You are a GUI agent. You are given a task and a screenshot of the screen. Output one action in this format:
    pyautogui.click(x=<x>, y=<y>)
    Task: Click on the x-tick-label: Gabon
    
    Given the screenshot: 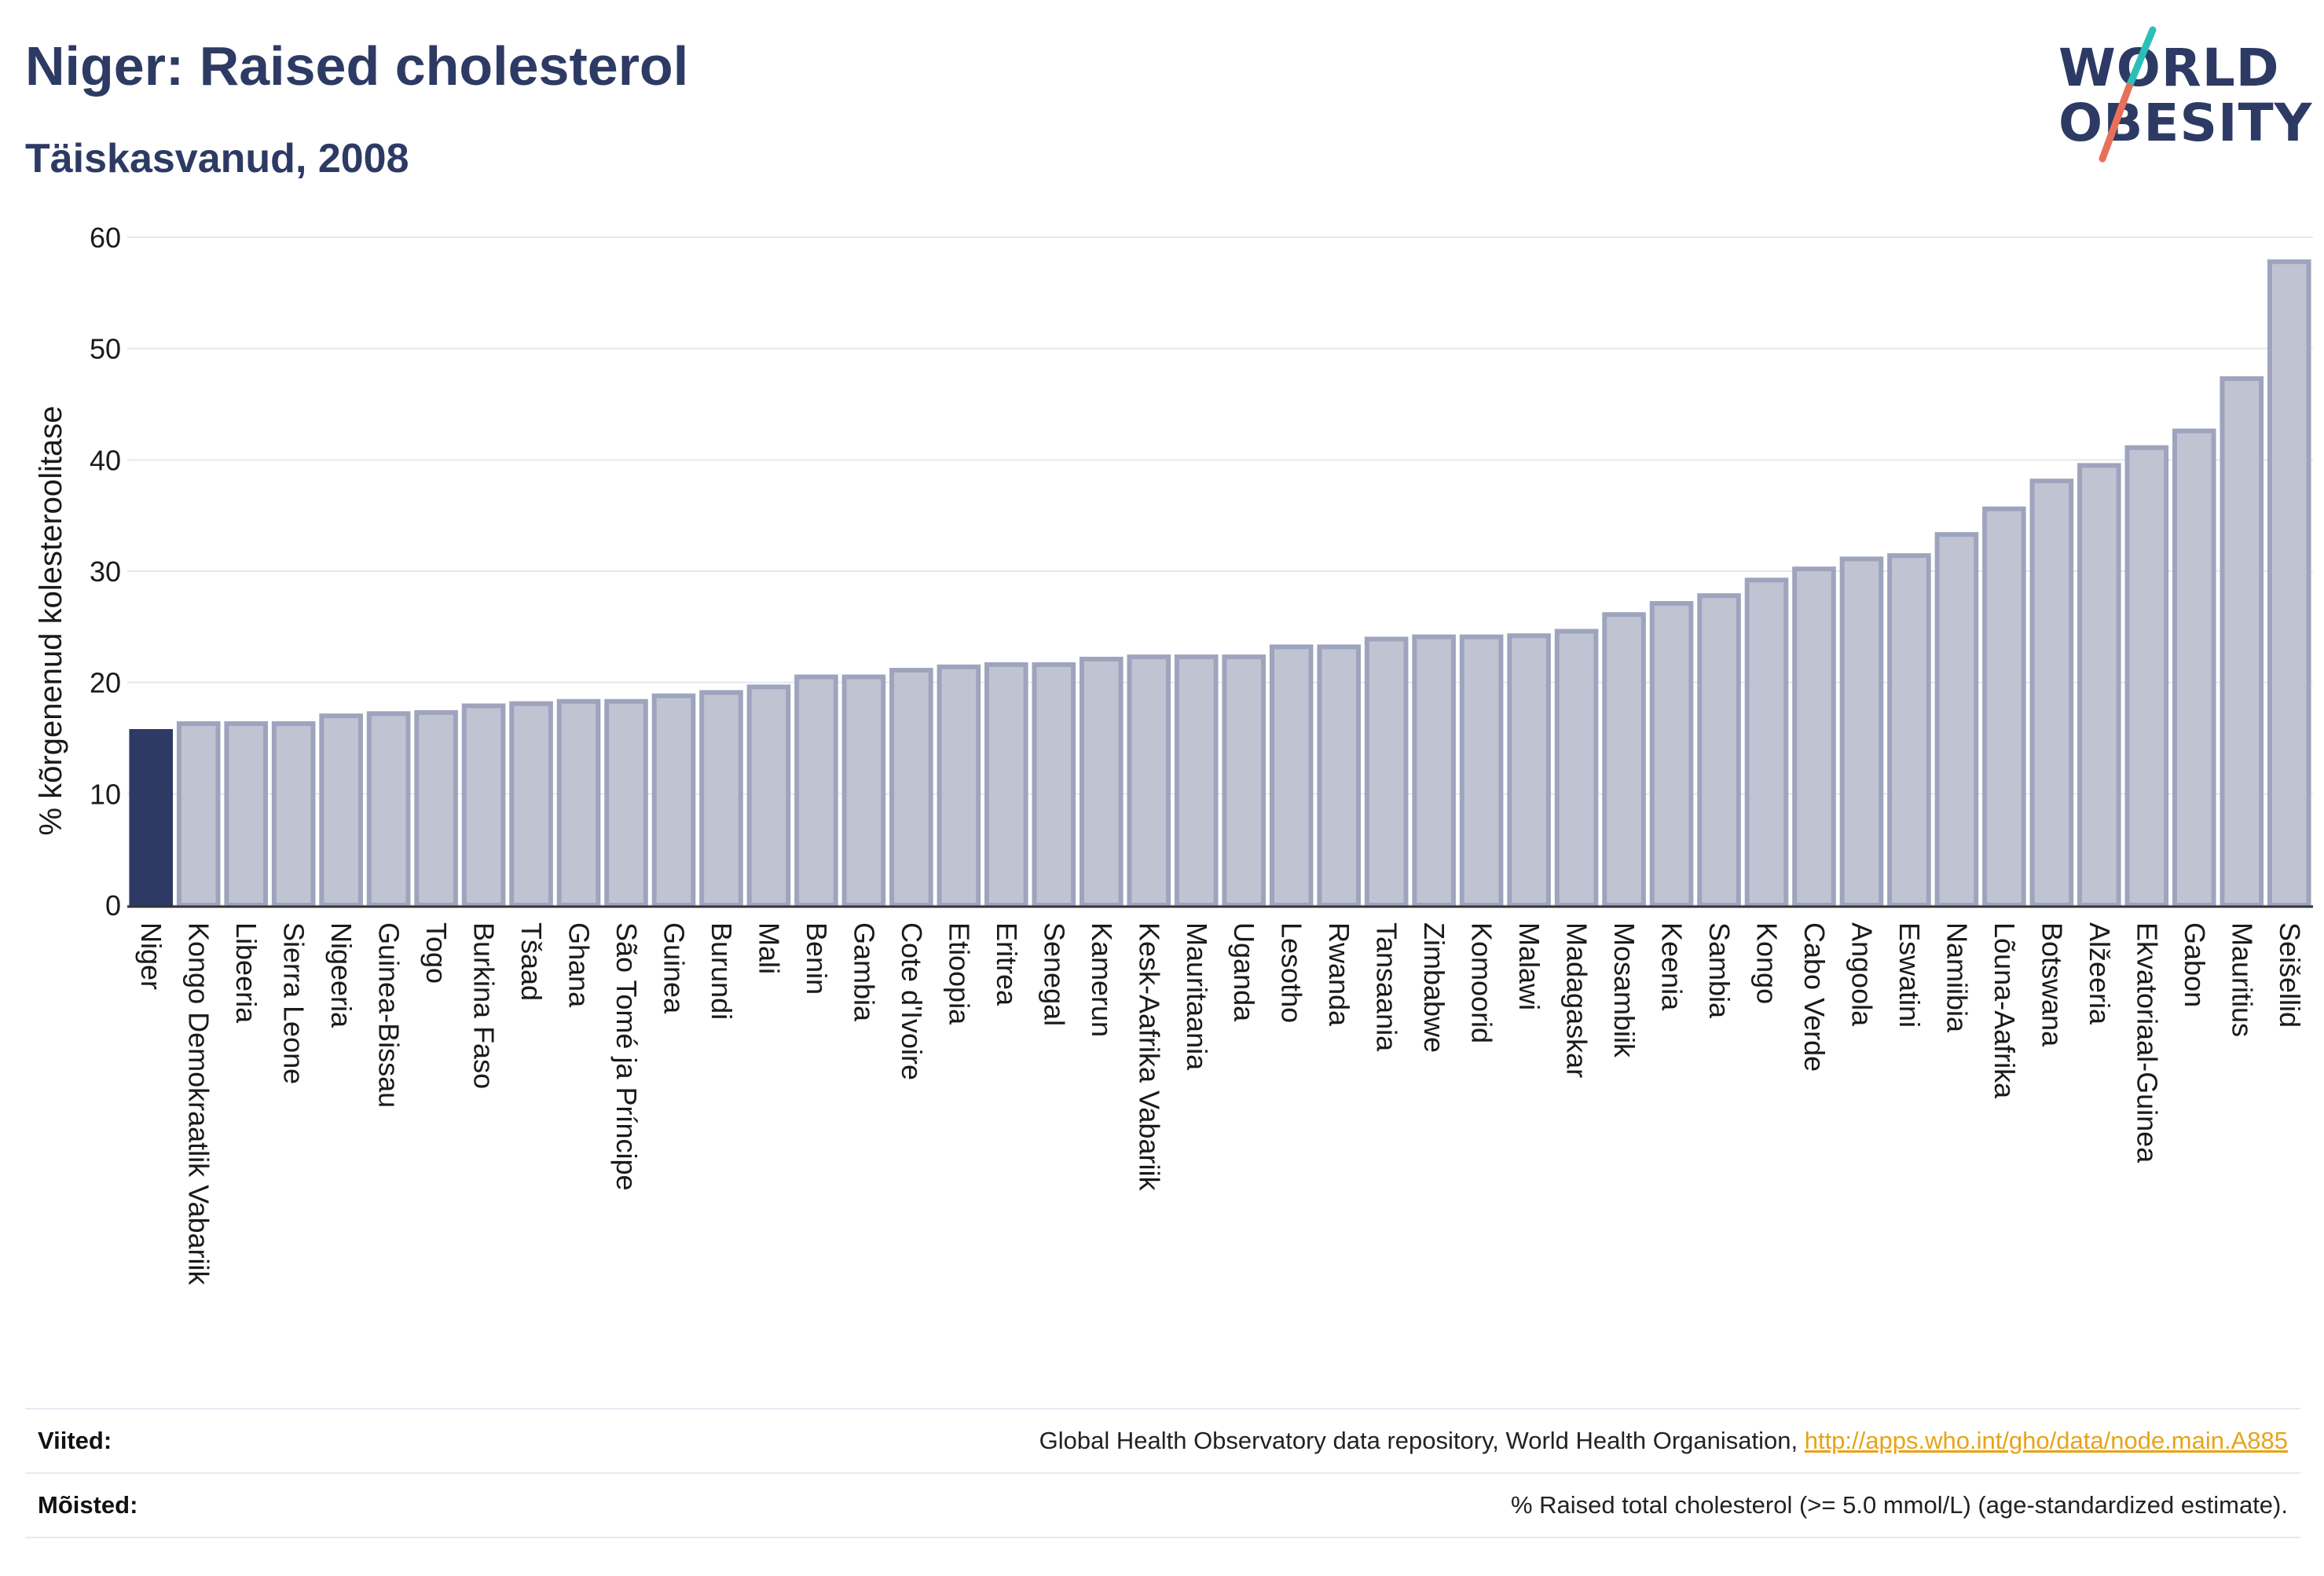 What is the action you would take?
    pyautogui.click(x=2195, y=964)
    